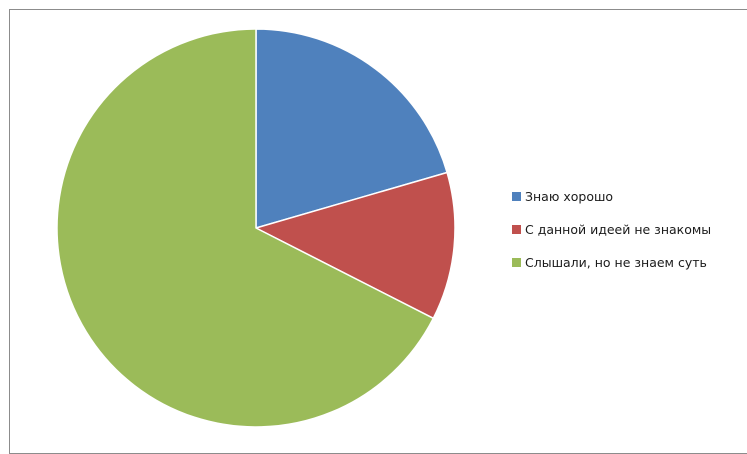 The width and height of the screenshot is (747, 454). I want to click on legend-item-know-well: Знаю хорошо, so click(611, 196).